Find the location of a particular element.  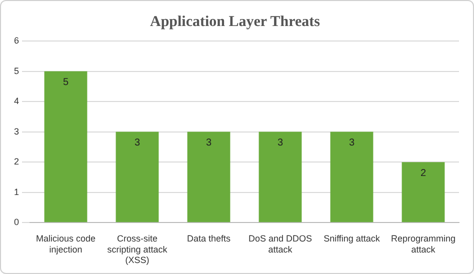

data-label: 5 is located at coordinates (65, 82).